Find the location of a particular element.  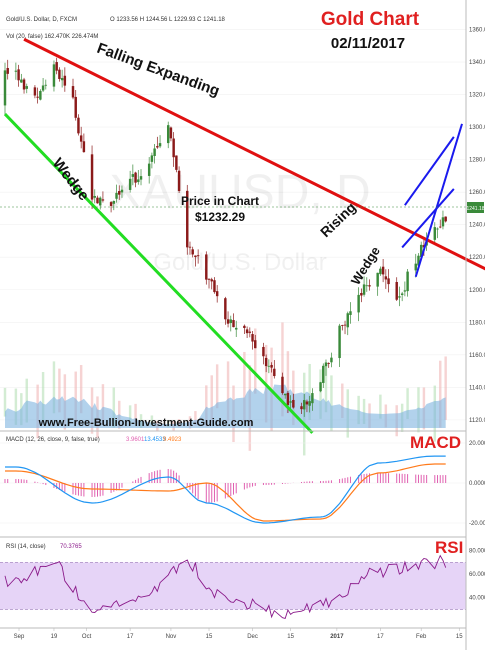

price-tick-label: 1300.00 is located at coordinates (477, 128).